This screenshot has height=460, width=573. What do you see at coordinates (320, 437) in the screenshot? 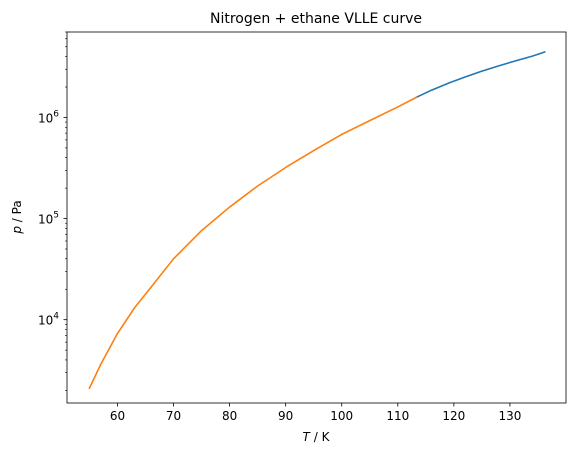
I see `x-axis-label-unit: / K` at bounding box center [320, 437].